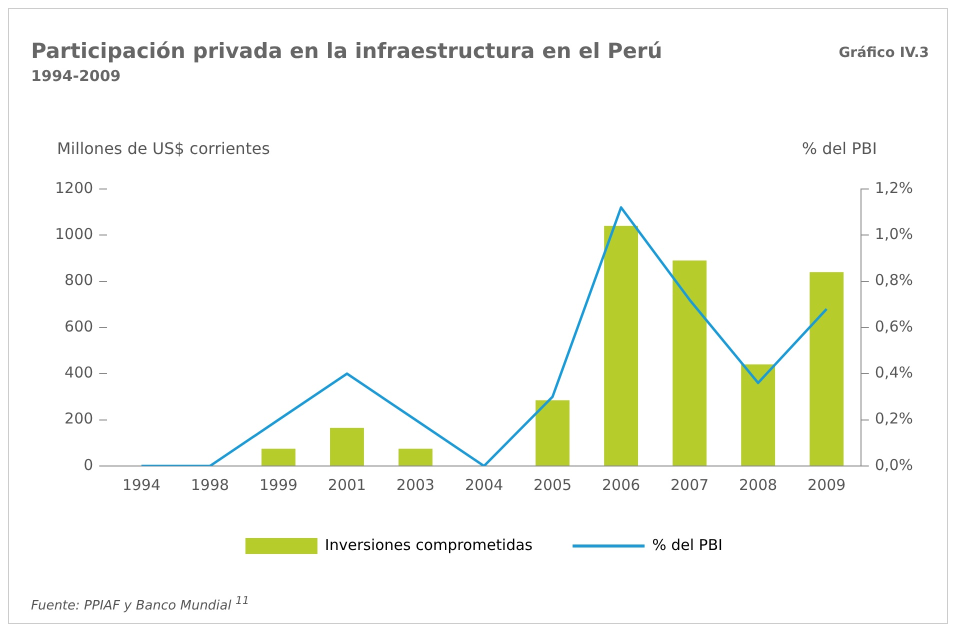 The height and width of the screenshot is (634, 958). What do you see at coordinates (893, 280) in the screenshot?
I see `y2-tick-label: 0,8%` at bounding box center [893, 280].